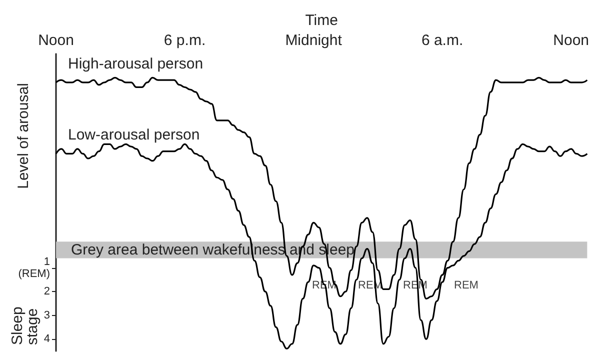  I want to click on x-tick-label: 6 p.m., so click(185, 40).